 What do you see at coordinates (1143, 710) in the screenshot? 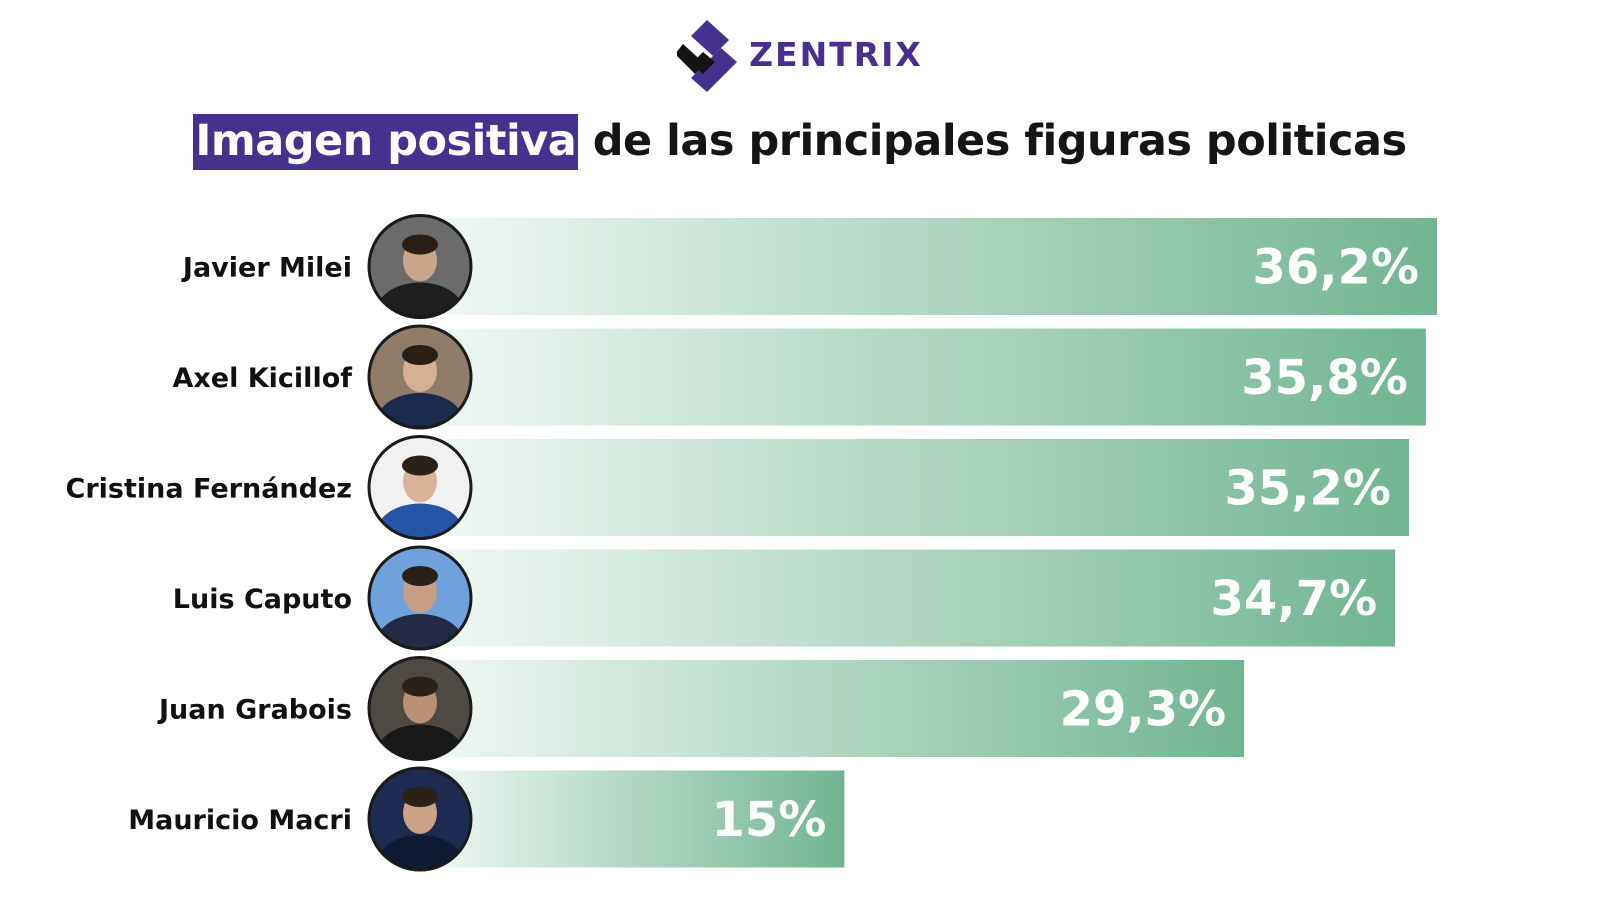
I see `data-label: 29,3%` at bounding box center [1143, 710].